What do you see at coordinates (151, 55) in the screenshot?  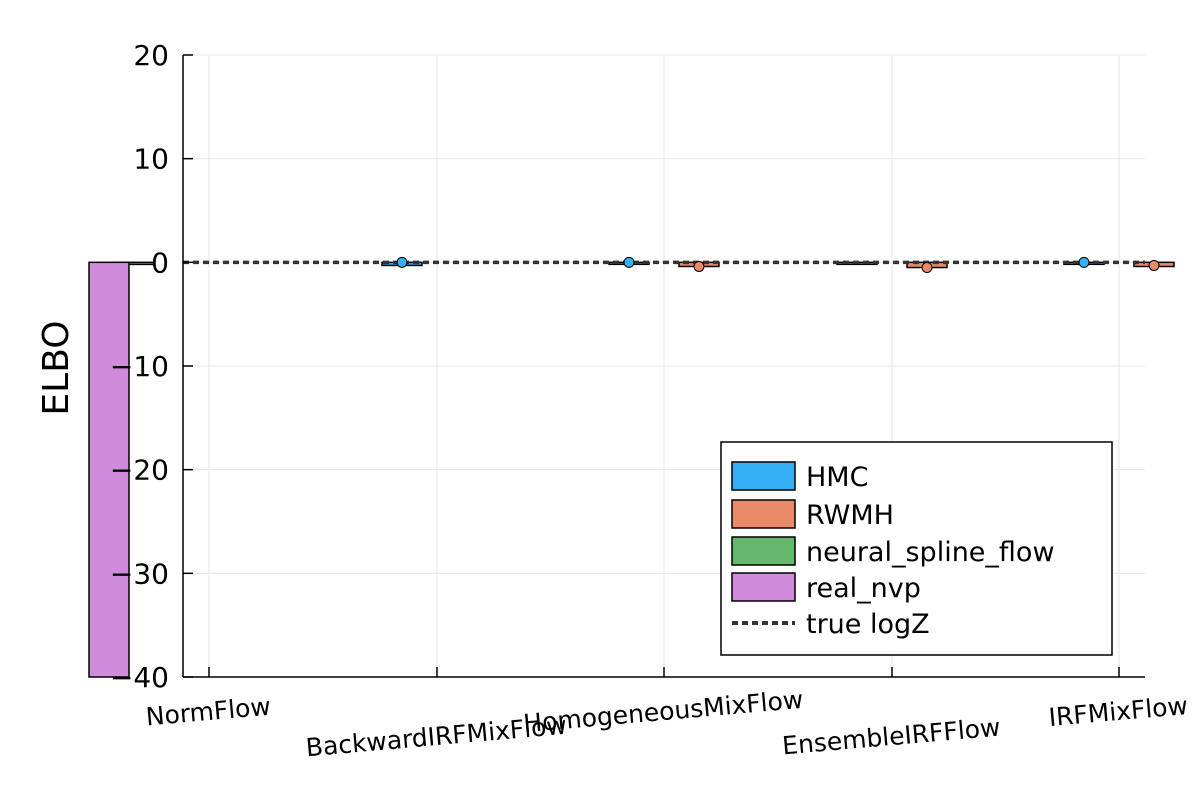 I see `y-tick-label: 20` at bounding box center [151, 55].